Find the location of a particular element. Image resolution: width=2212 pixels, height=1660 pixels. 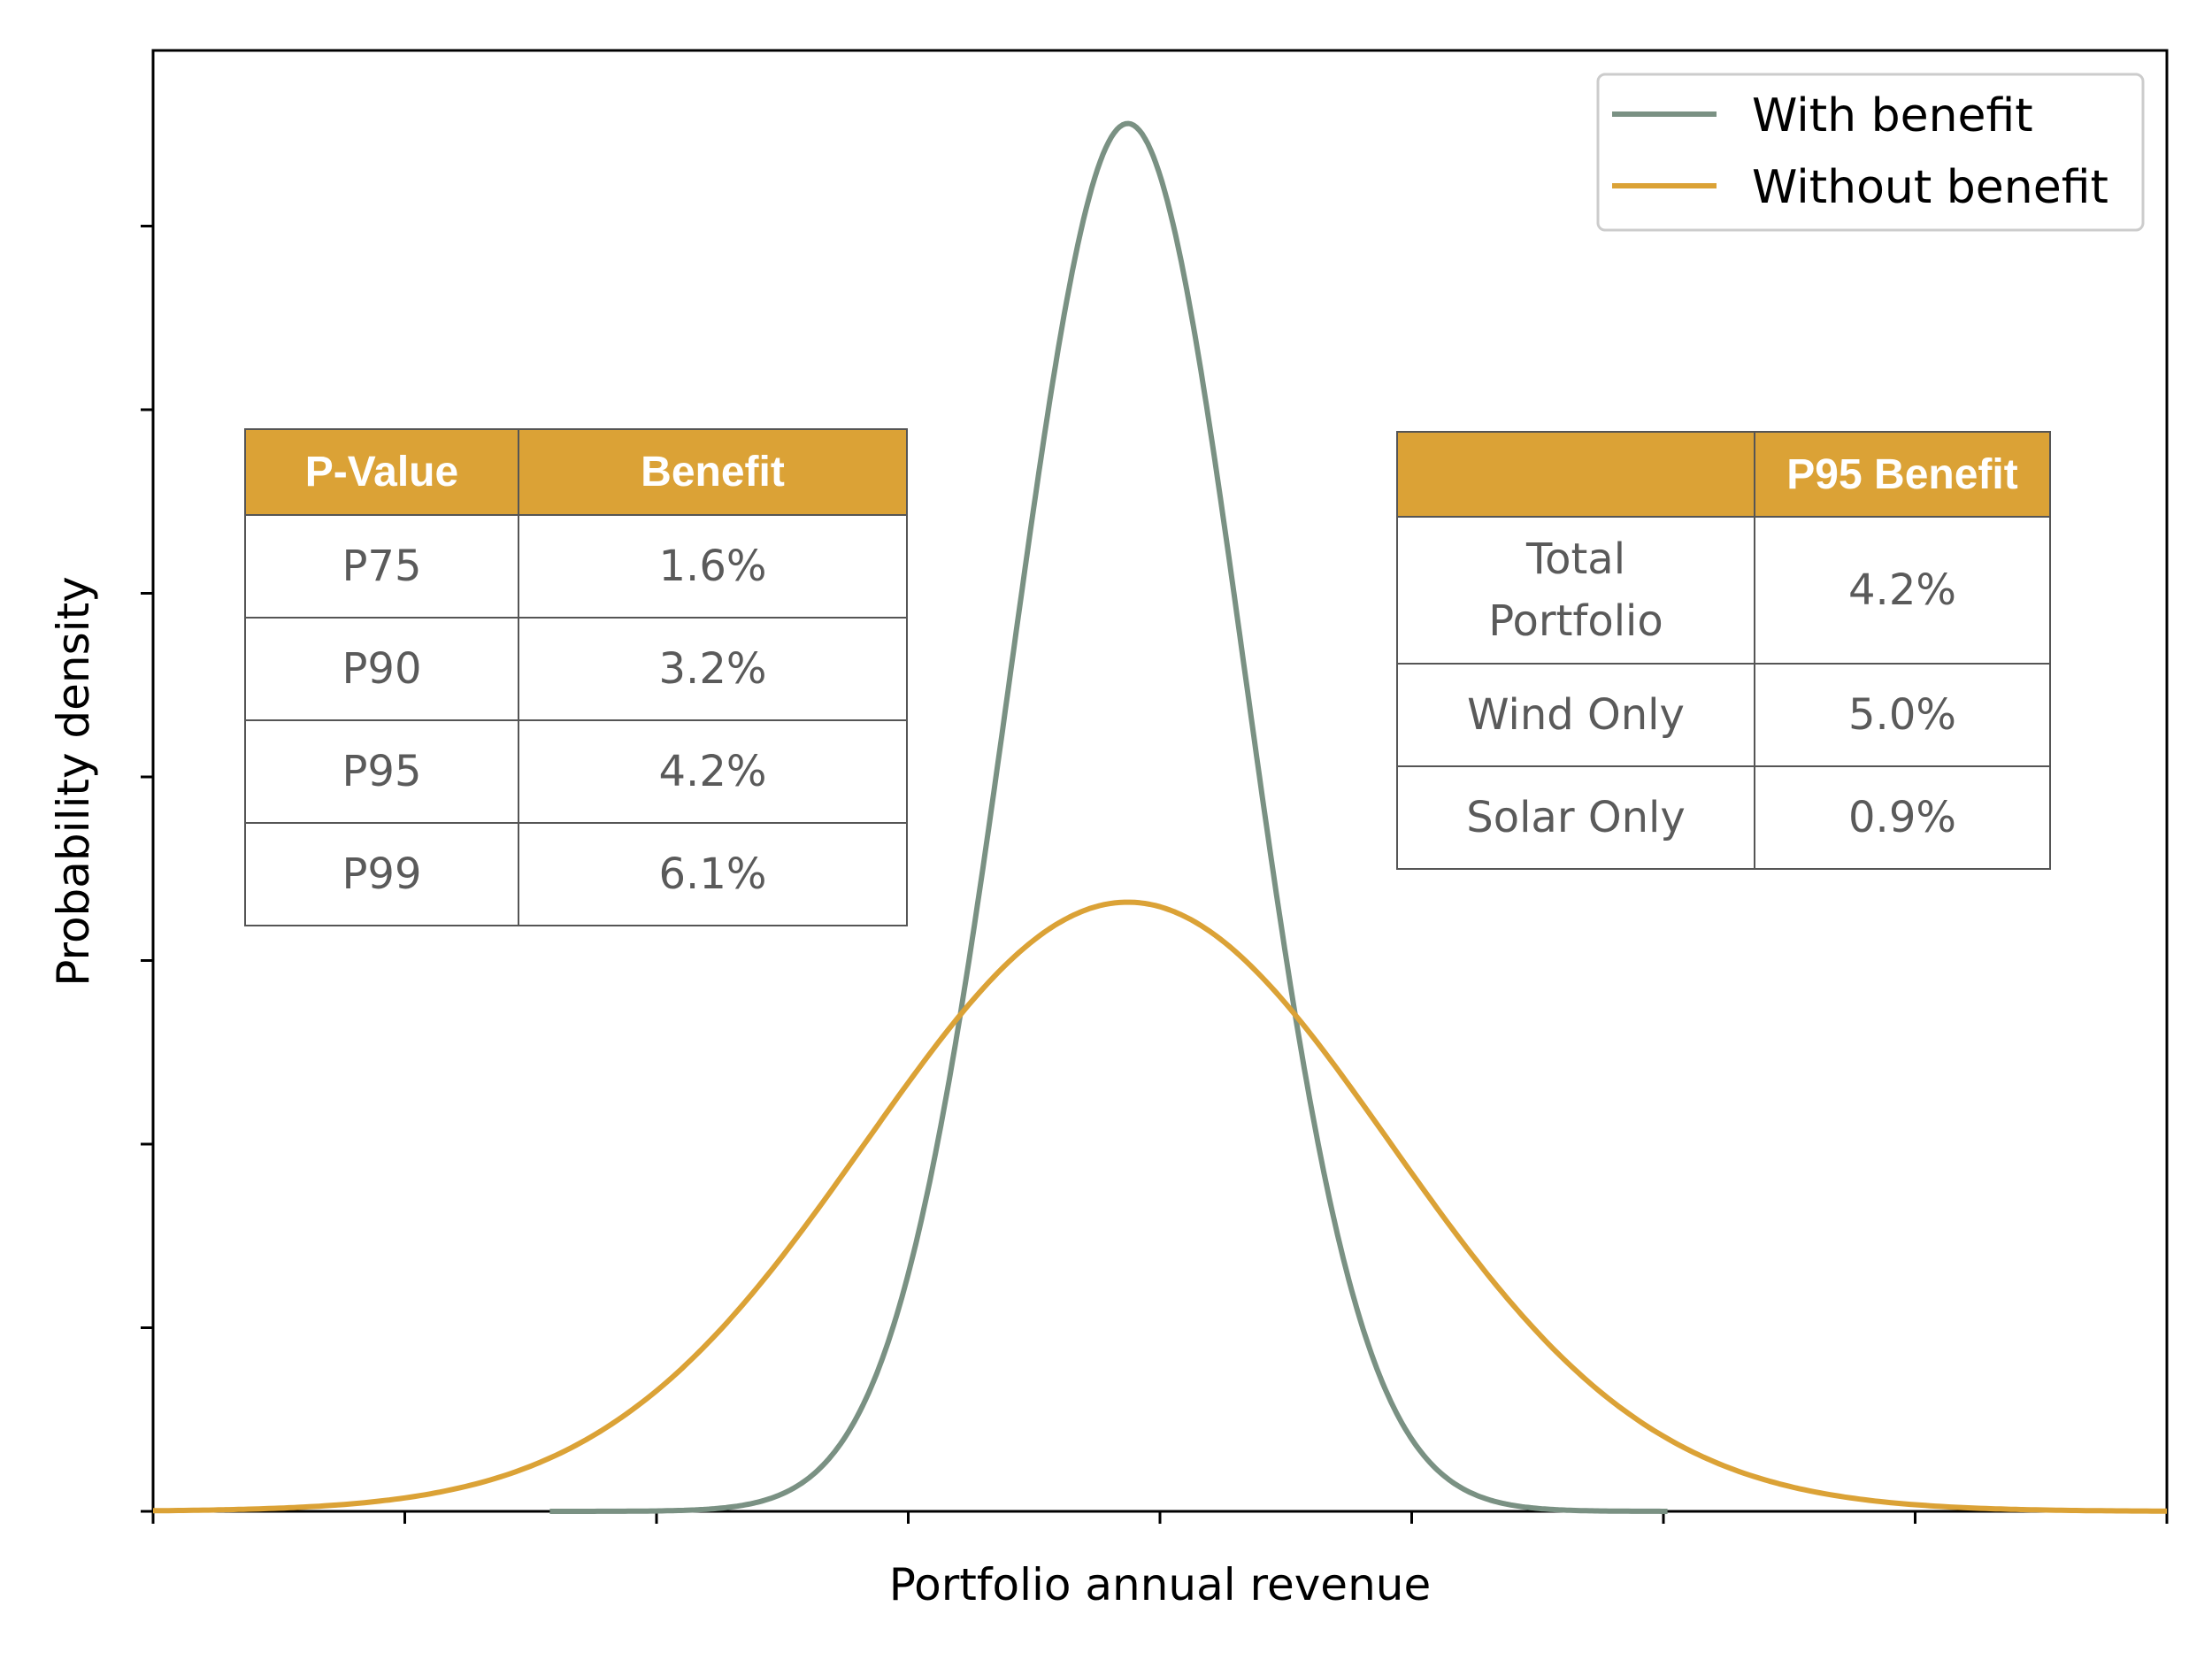

table-row: Wind Only 5.0% is located at coordinates (1724, 715).